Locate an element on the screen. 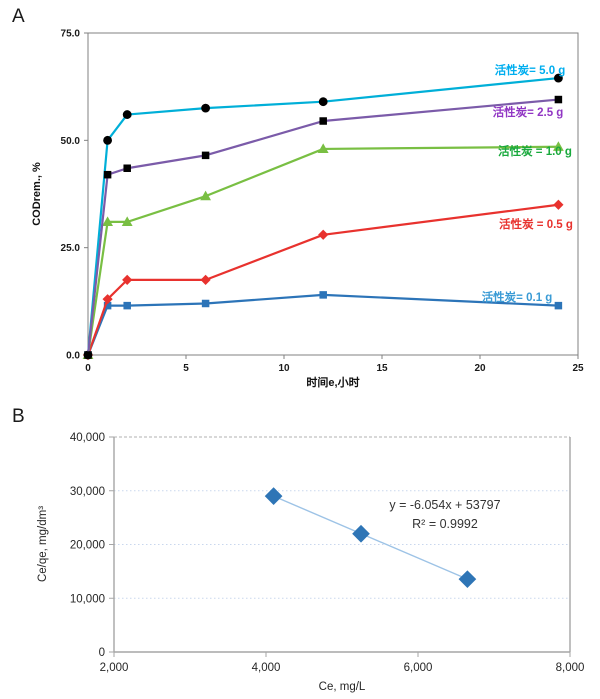 Image resolution: width=600 pixels, height=699 pixels. chart-a-y-axis-label: CODrem., % is located at coordinates (37, 194).